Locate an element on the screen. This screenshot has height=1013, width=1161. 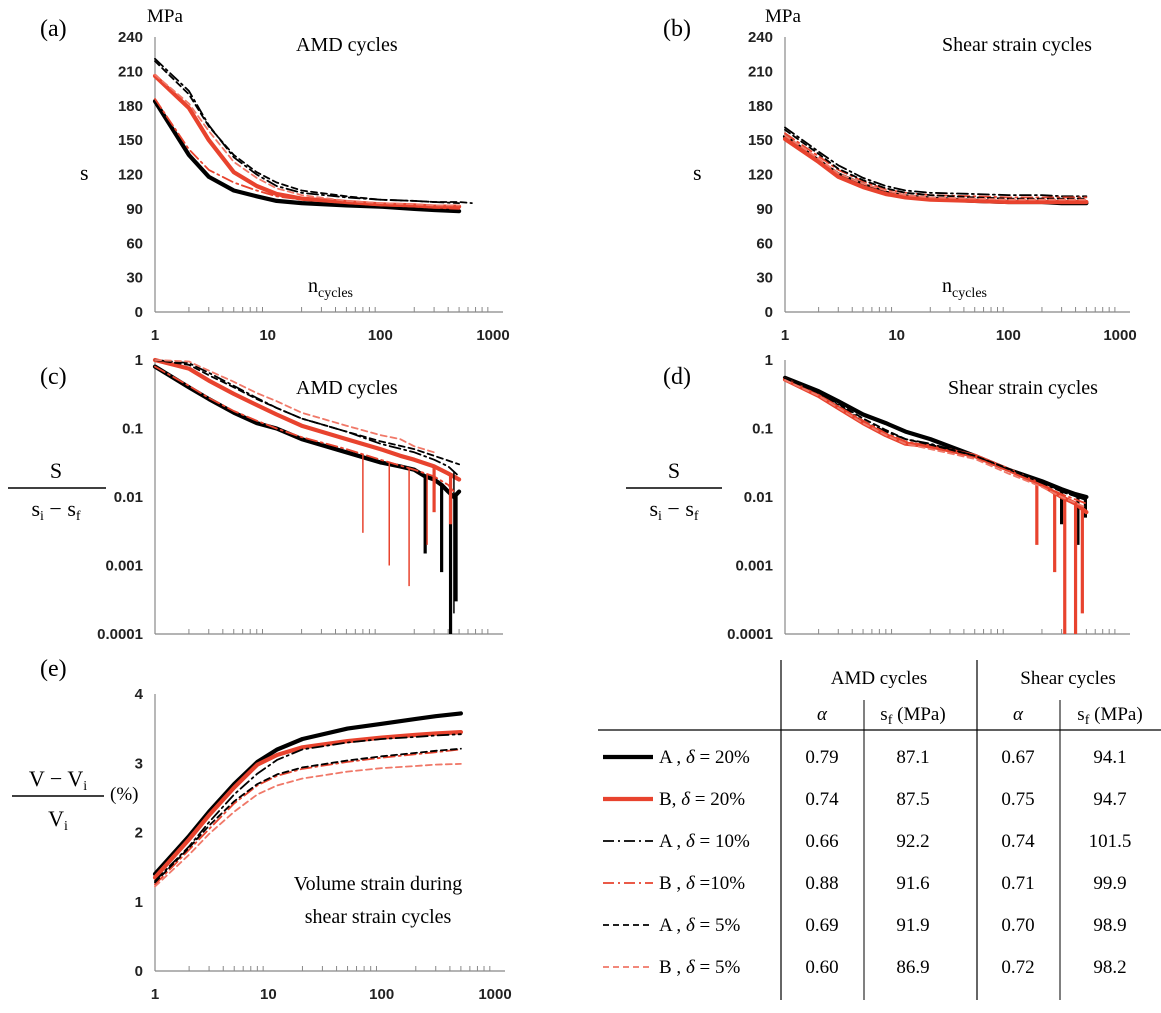
shear-sf-cell: 98.2 is located at coordinates (1109, 967).